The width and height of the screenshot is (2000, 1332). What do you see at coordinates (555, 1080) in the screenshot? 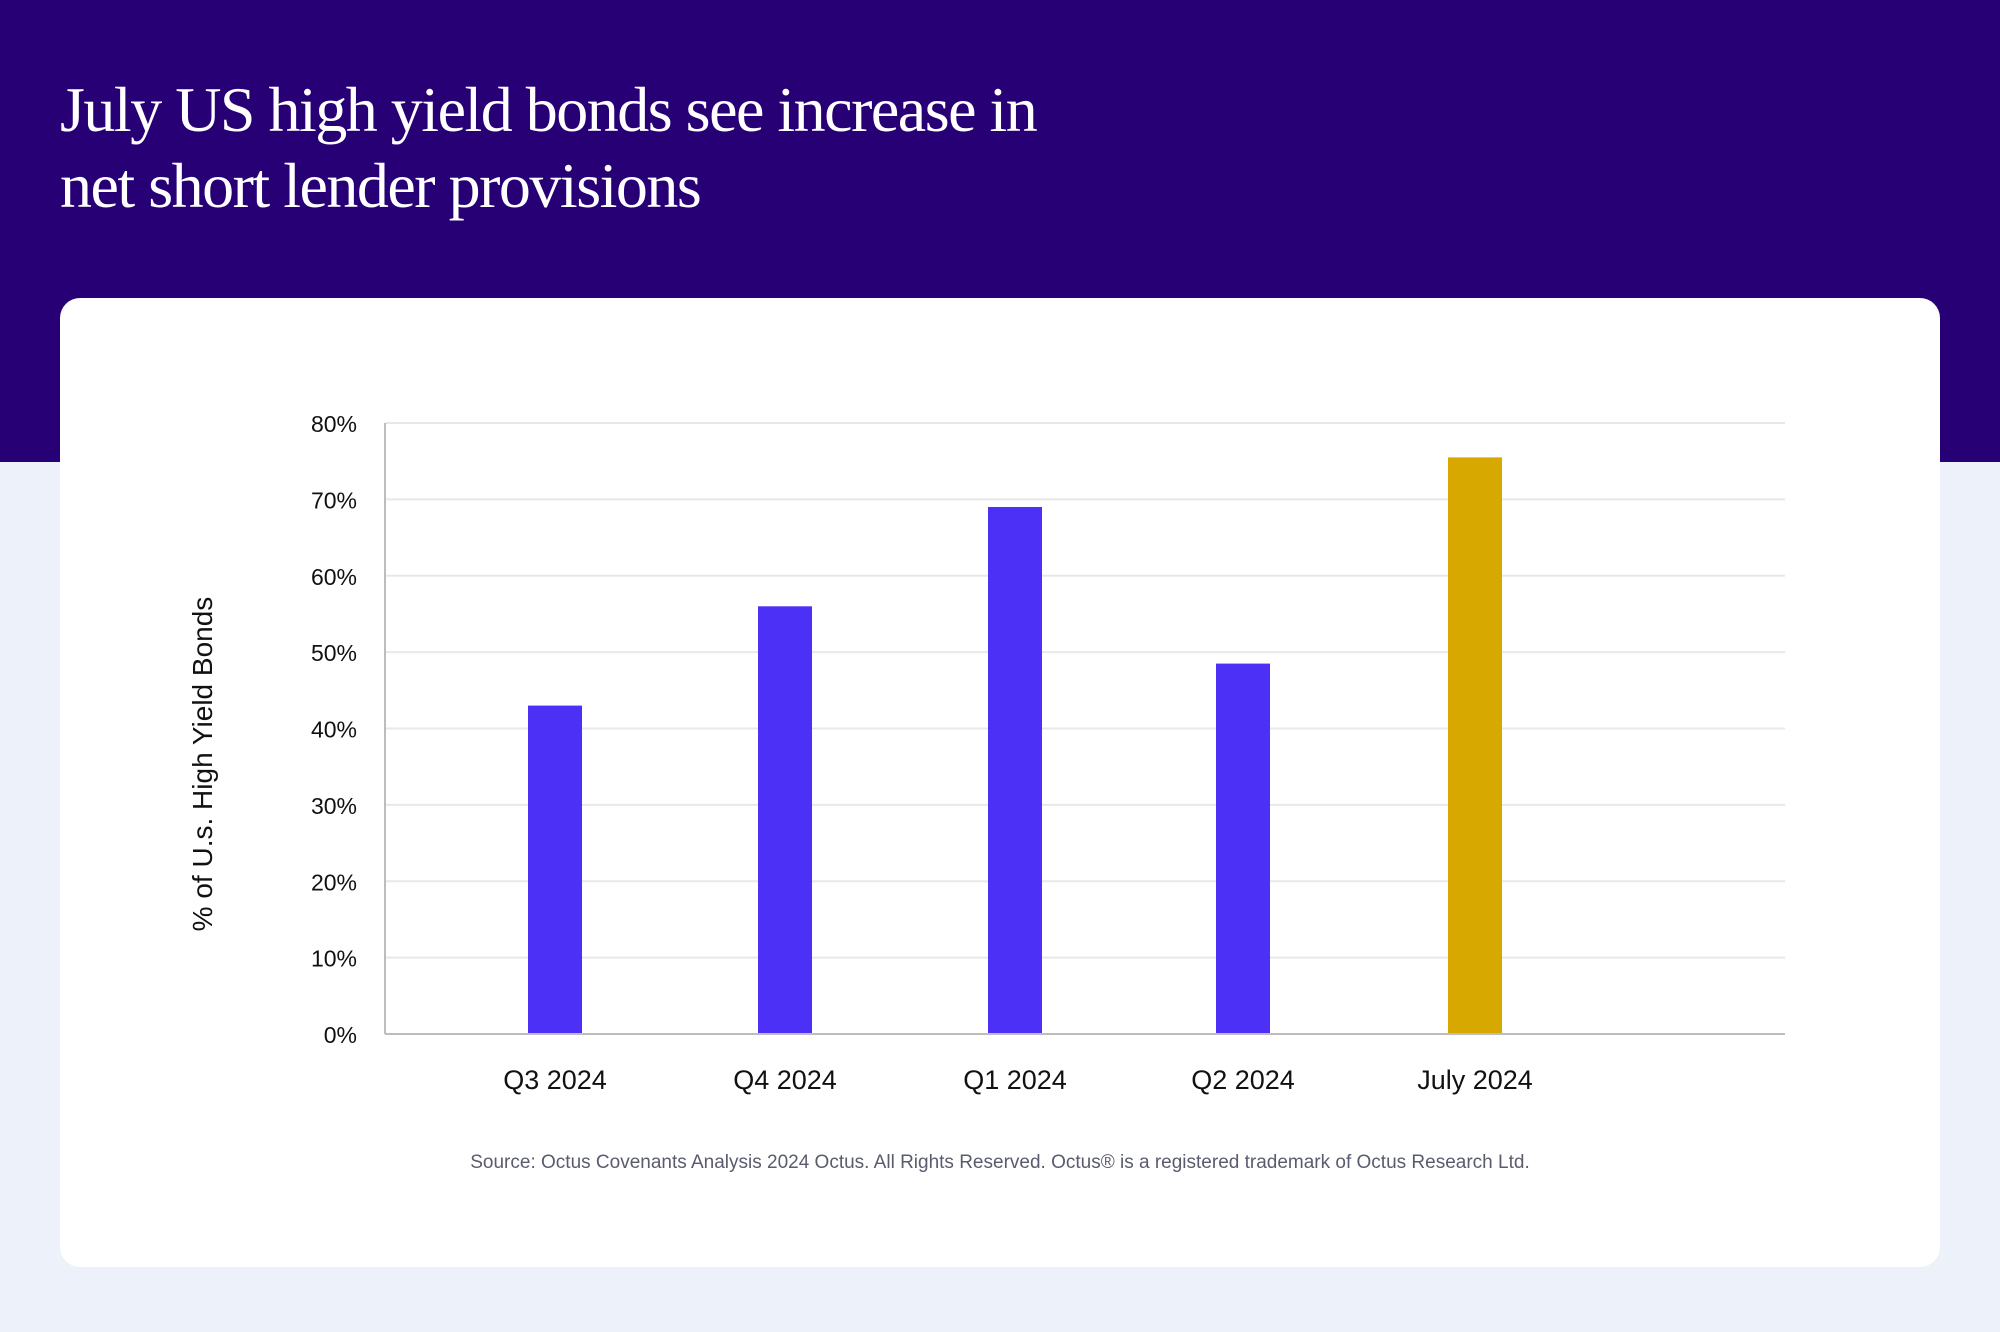
I see `x-tick-label: Q3 2024` at bounding box center [555, 1080].